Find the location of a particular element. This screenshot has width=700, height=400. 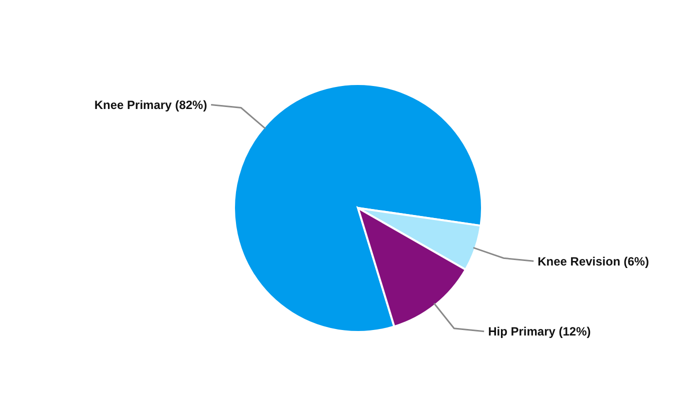

slice-label: Hip Primary (12%) is located at coordinates (539, 331).